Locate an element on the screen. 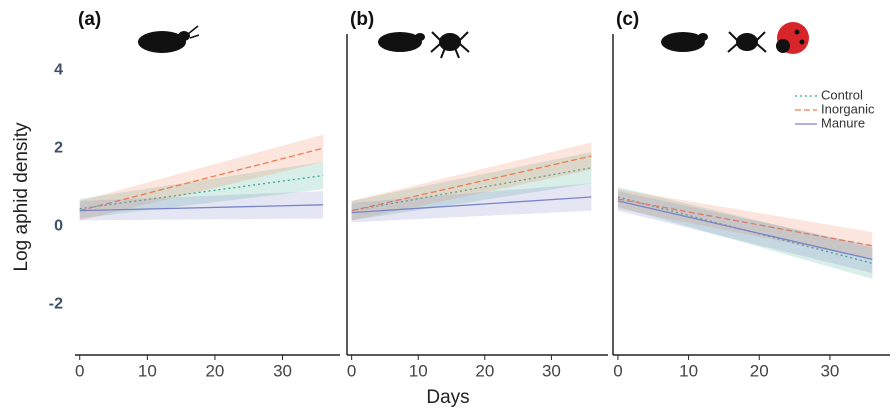 The width and height of the screenshot is (896, 411). y-tick-label: 4 is located at coordinates (58, 69).